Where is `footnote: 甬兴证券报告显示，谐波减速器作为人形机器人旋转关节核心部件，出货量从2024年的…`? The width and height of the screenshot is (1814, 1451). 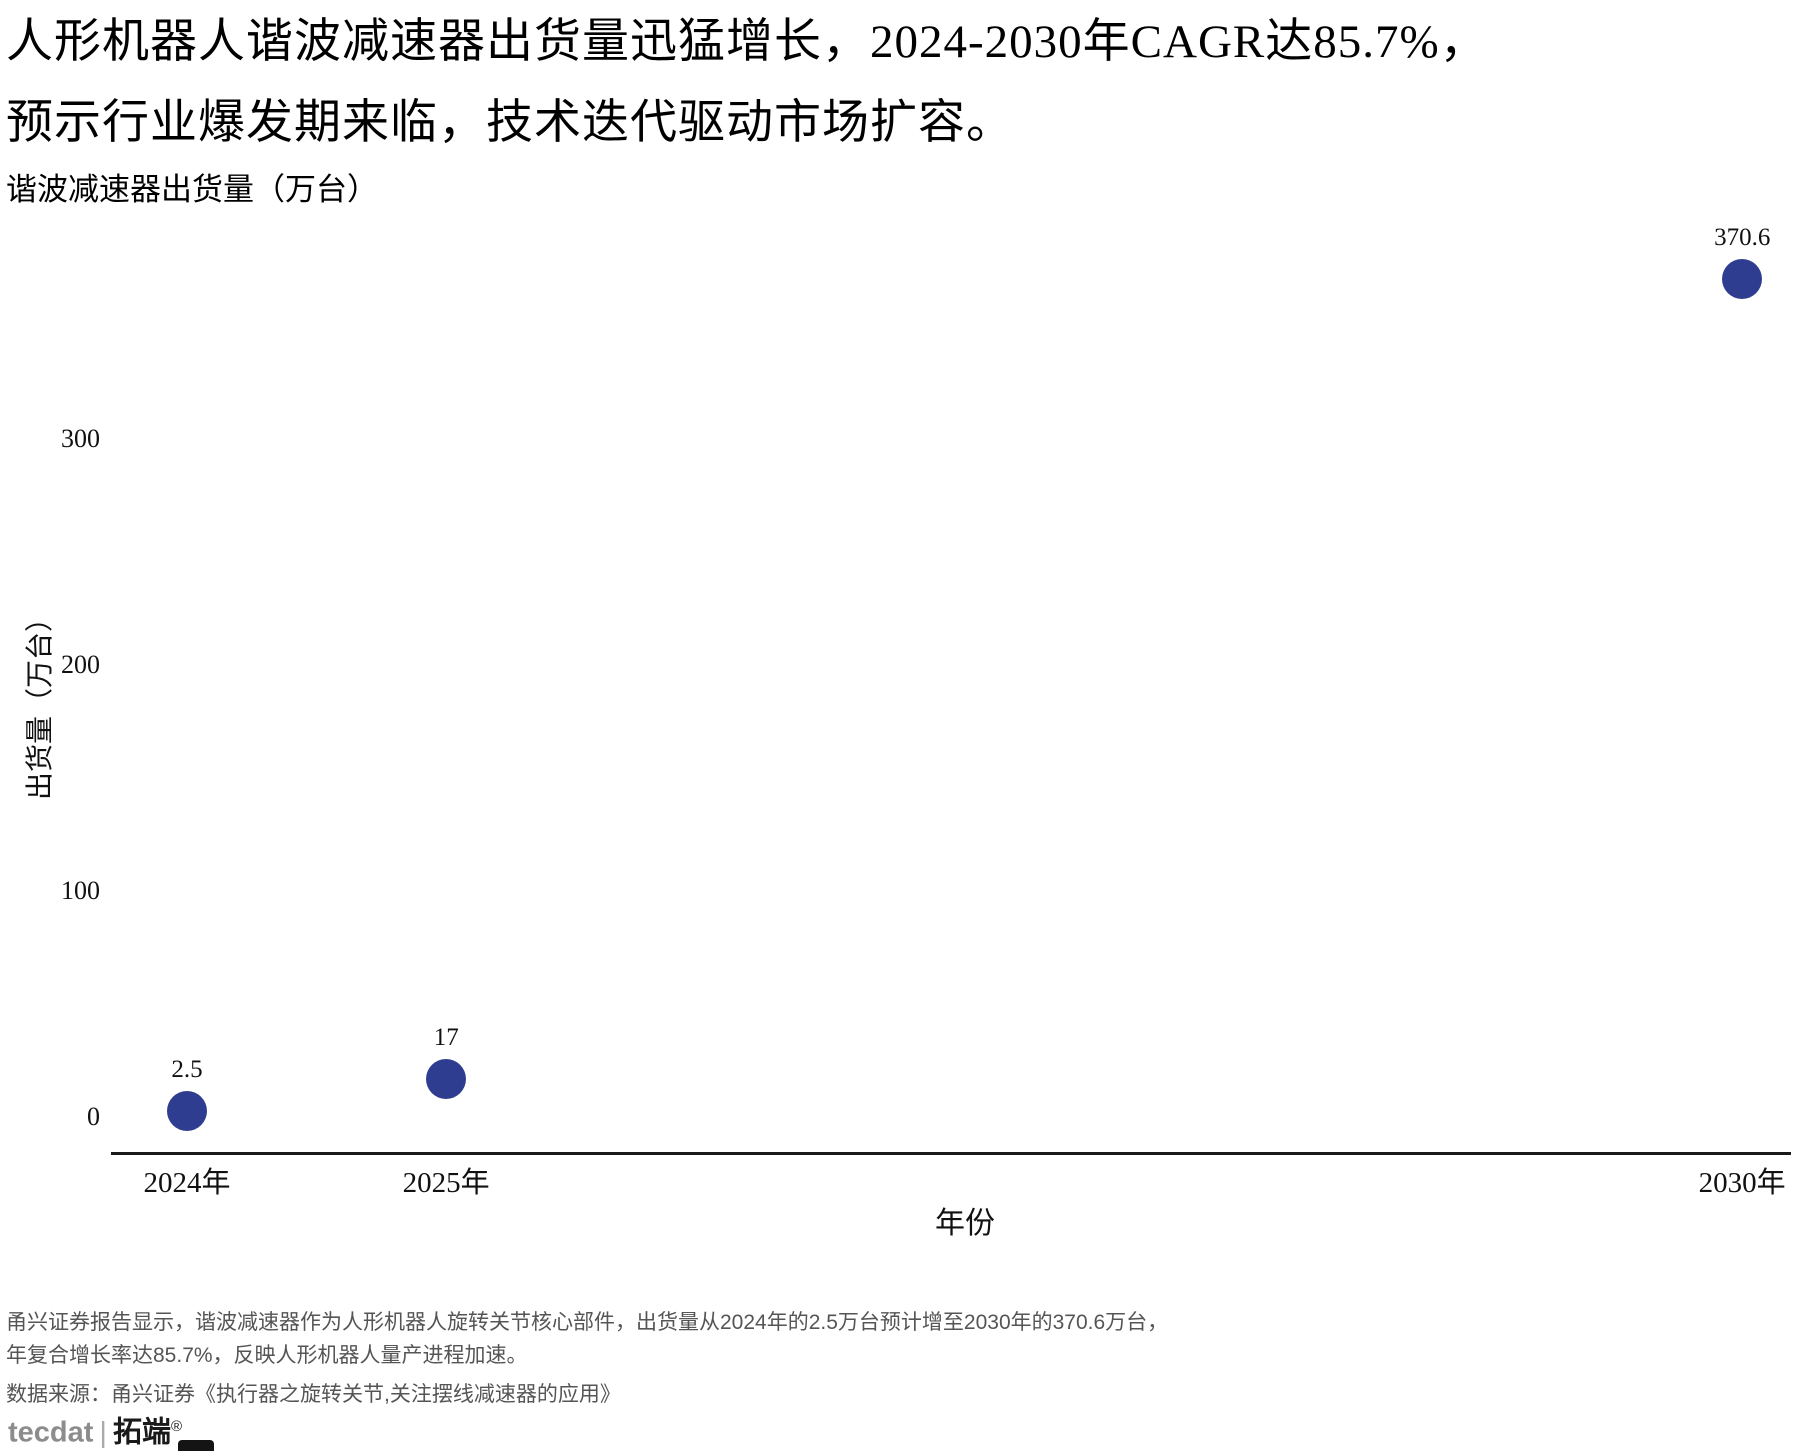 footnote: 甬兴证券报告显示，谐波减速器作为人形机器人旋转关节核心部件，出货量从2024年的… is located at coordinates (587, 1358).